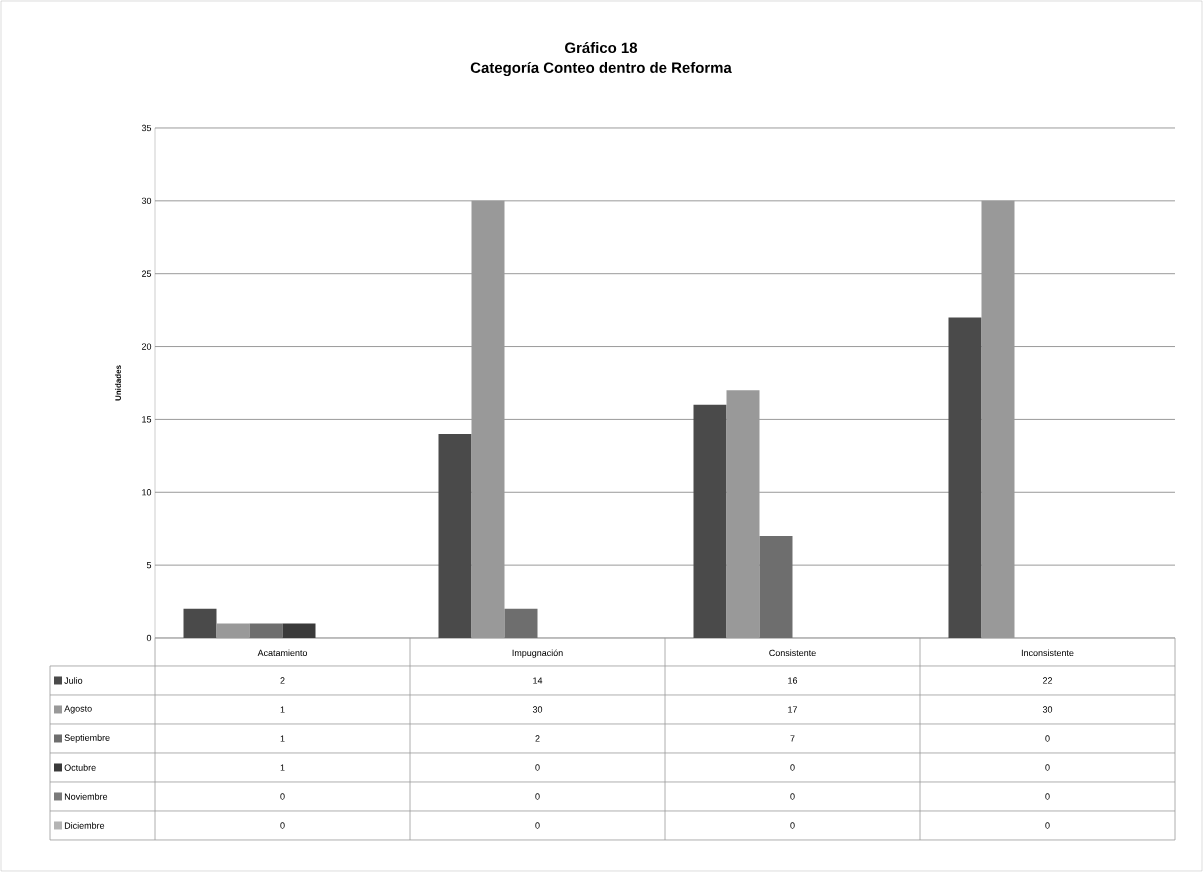 The width and height of the screenshot is (1203, 872). What do you see at coordinates (282, 653) in the screenshot?
I see `x-tick-label: Acatamiento` at bounding box center [282, 653].